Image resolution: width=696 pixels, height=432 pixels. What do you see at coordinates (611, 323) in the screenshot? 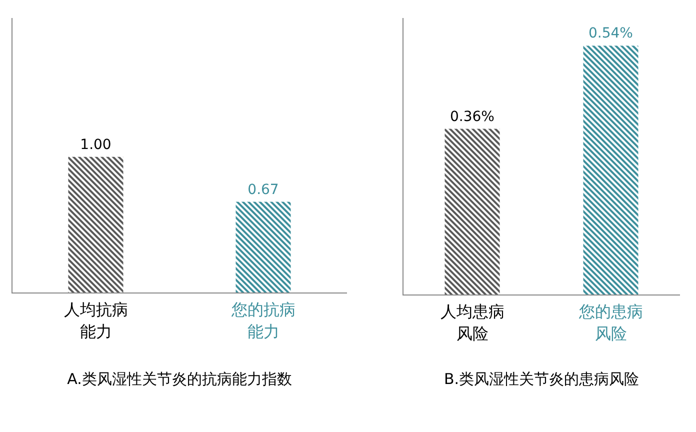
I see `x-tick-label: 您的患病风险` at bounding box center [611, 323].